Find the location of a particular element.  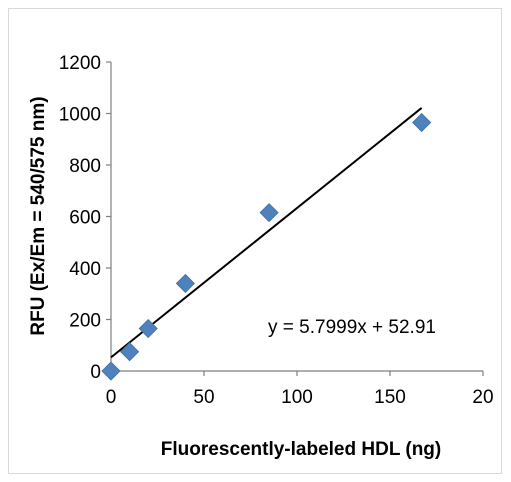

y-tick-label: 200 is located at coordinates (85, 321).